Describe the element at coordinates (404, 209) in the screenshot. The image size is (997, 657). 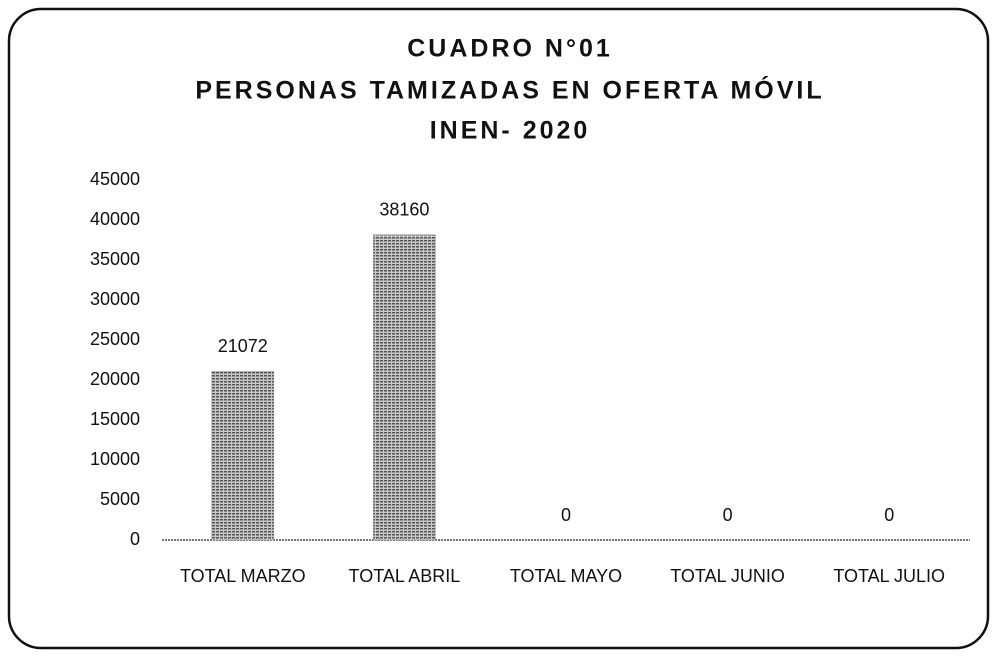
I see `value-label: 38160` at that location.